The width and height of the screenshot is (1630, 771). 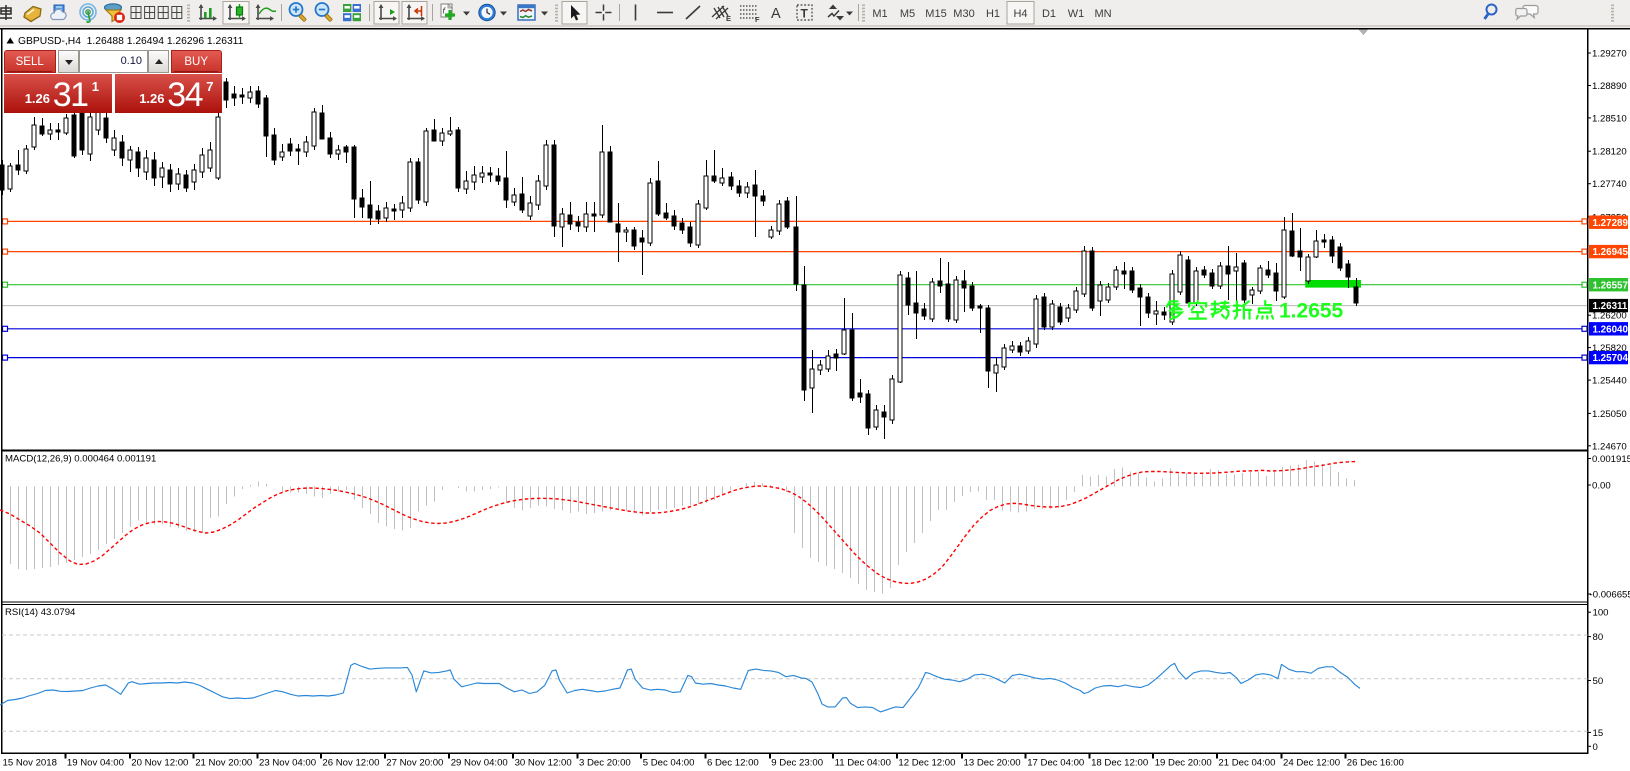 What do you see at coordinates (1611, 329) in the screenshot?
I see `svg-text: 1.26040` at bounding box center [1611, 329].